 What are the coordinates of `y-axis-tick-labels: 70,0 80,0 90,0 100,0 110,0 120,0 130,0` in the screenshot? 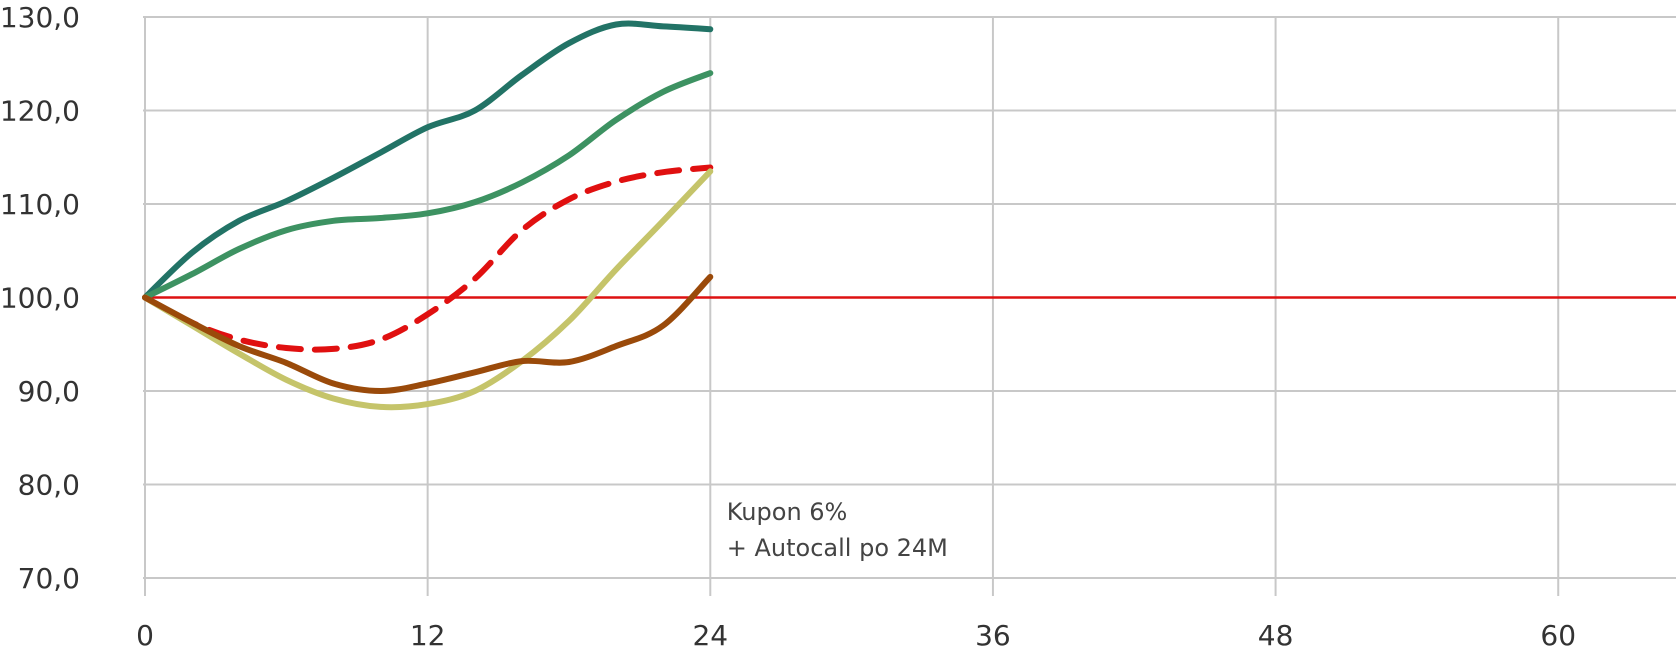 It's located at (40, 298).